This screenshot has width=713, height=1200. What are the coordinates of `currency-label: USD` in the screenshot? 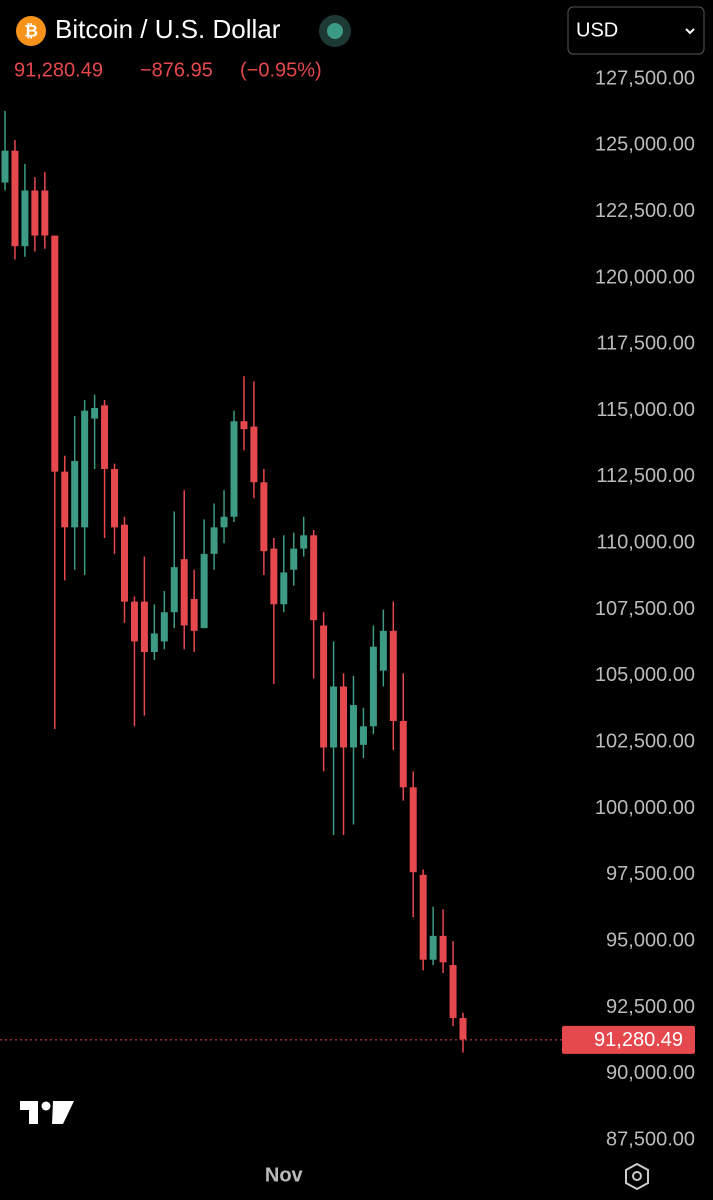 It's located at (597, 30).